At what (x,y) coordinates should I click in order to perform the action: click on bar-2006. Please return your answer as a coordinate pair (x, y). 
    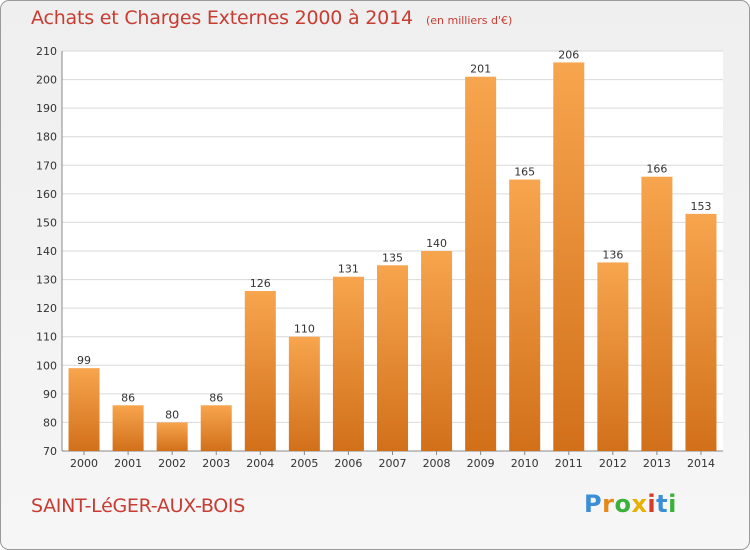
    Looking at the image, I should click on (348, 363).